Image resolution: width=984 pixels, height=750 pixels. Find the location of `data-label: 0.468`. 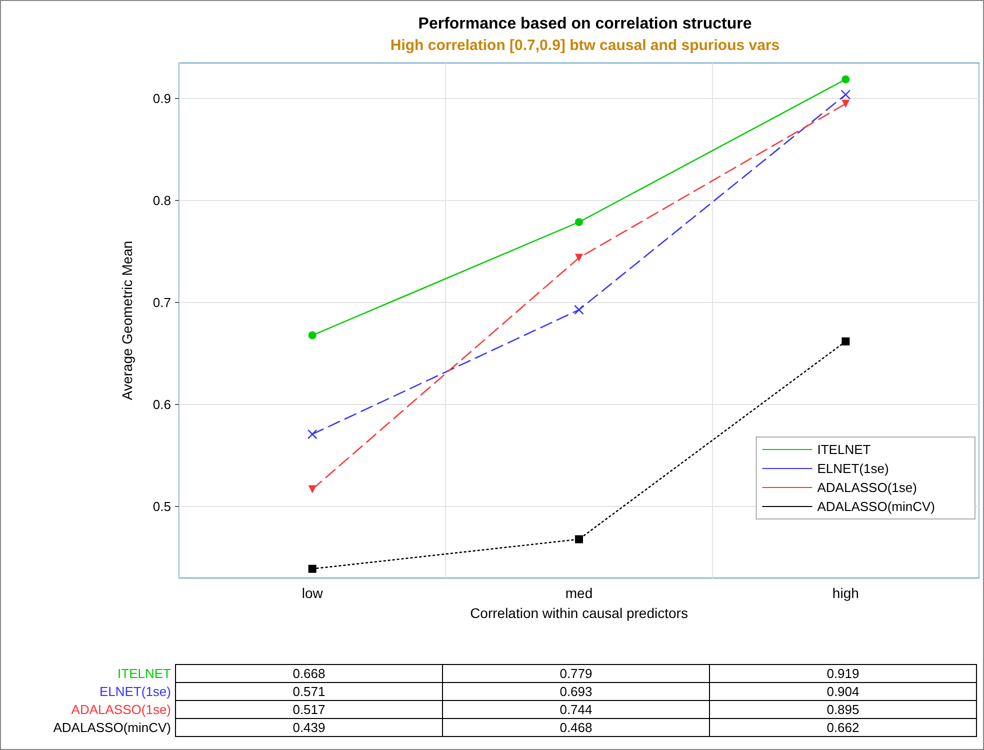

data-label: 0.468 is located at coordinates (576, 727).